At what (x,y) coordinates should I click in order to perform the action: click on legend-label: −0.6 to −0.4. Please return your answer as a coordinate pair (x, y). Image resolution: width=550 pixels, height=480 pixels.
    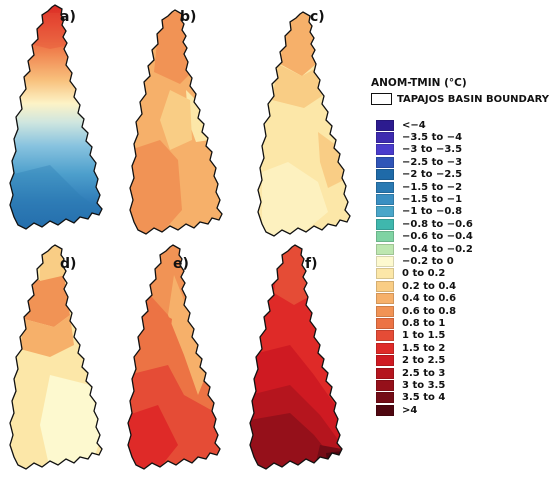
    Looking at the image, I should click on (437, 237).